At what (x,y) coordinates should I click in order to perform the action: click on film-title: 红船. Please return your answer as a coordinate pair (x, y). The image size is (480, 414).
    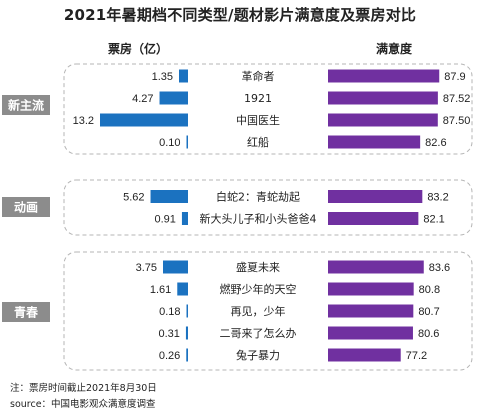
    Looking at the image, I should click on (258, 142).